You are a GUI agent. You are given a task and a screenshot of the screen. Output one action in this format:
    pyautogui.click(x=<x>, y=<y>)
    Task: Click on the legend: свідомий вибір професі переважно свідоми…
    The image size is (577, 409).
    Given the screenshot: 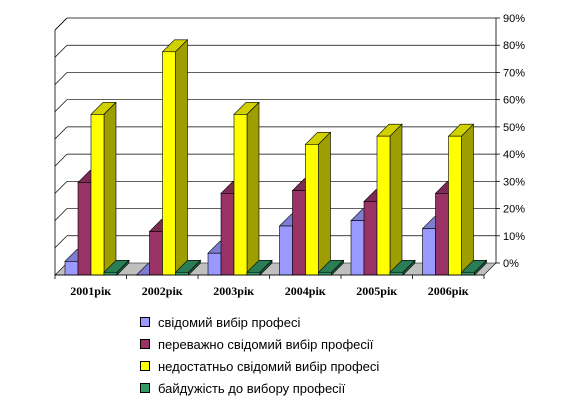 What is the action you would take?
    pyautogui.click(x=259, y=355)
    